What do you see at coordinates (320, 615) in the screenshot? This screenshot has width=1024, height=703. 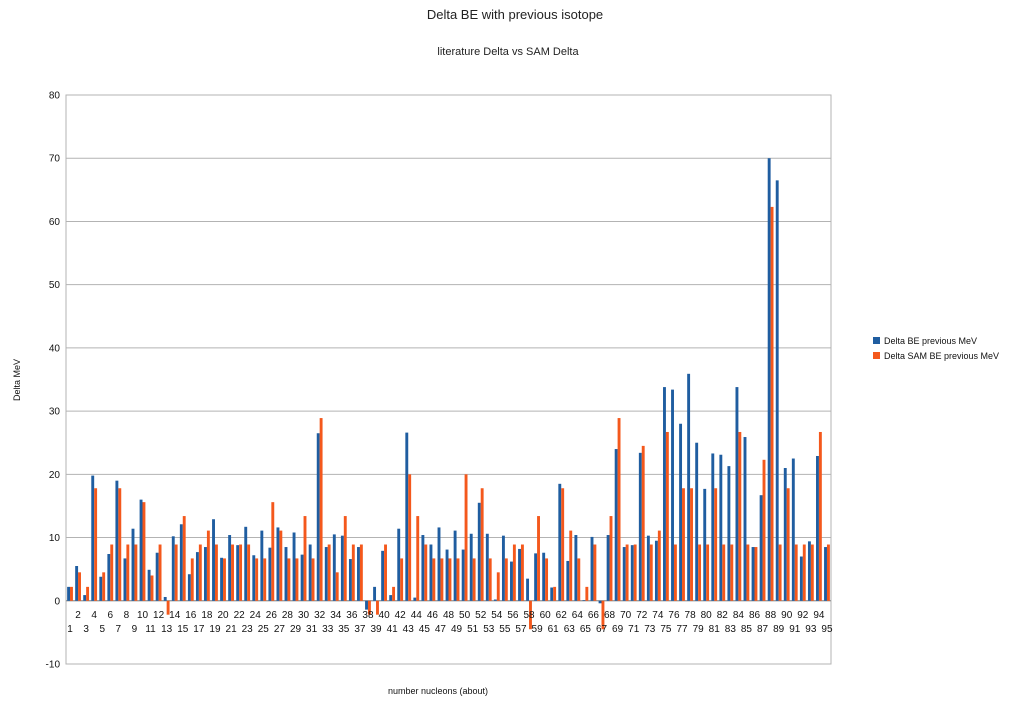 I see `x-tick-label: 32` at bounding box center [320, 615].